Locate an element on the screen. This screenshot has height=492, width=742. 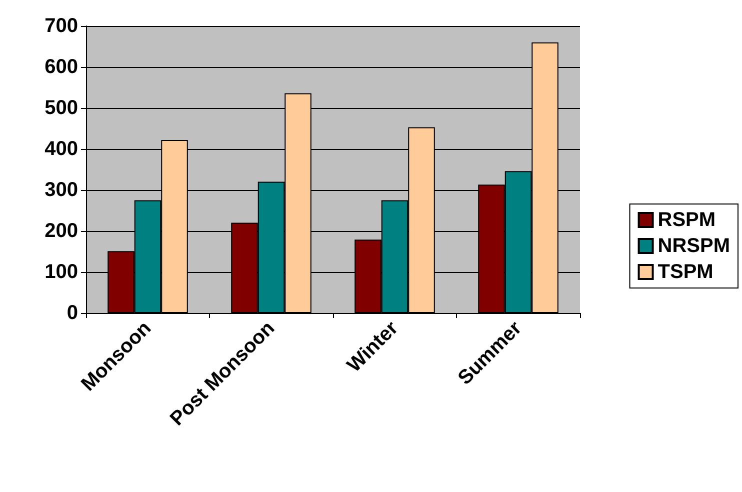
y-tick-label: 700 is located at coordinates (61, 26).